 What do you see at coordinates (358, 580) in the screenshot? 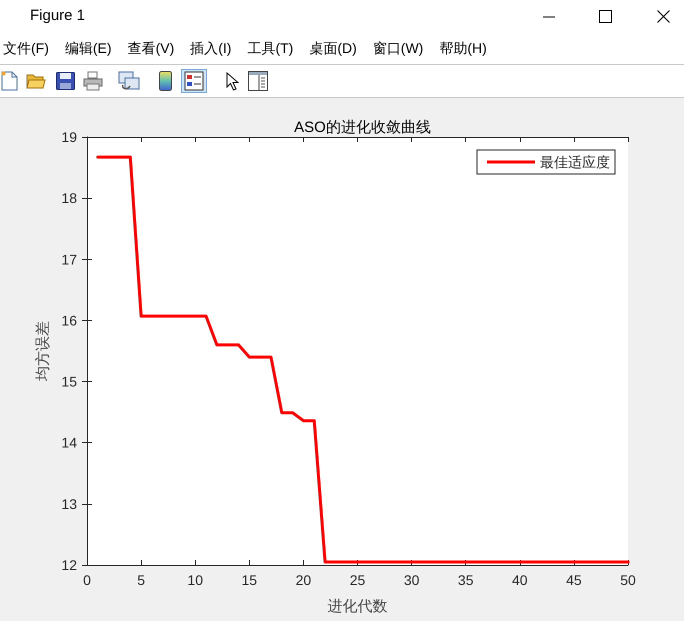
I see `x-tick-label: 25` at bounding box center [358, 580].